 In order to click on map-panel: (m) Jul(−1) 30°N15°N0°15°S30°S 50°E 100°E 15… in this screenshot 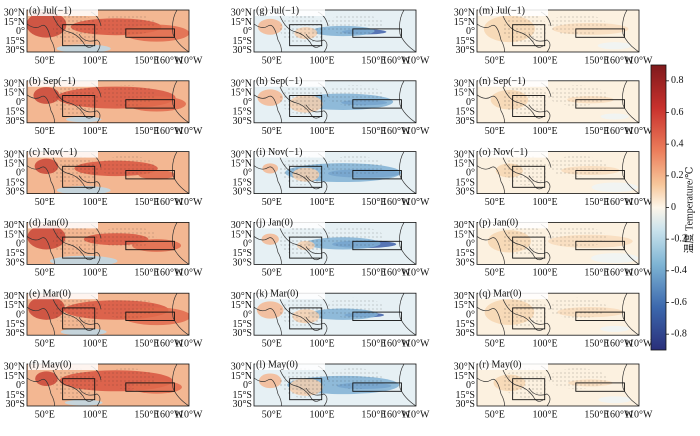, I will do `click(553, 35)`.